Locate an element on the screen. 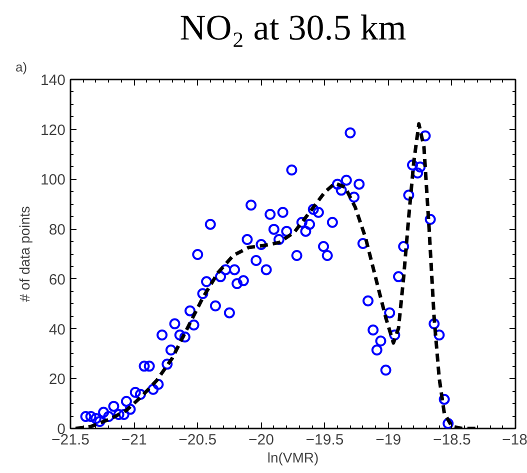 The width and height of the screenshot is (527, 473). x-tick-label: −20.5 is located at coordinates (197, 440).